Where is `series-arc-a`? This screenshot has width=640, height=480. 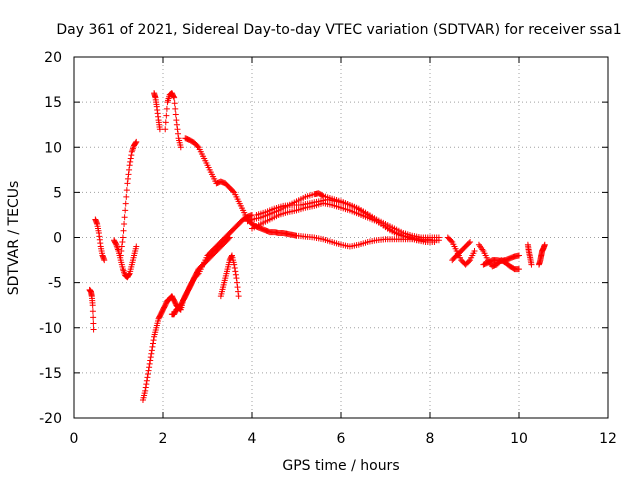 series-arc-a is located at coordinates (91, 309).